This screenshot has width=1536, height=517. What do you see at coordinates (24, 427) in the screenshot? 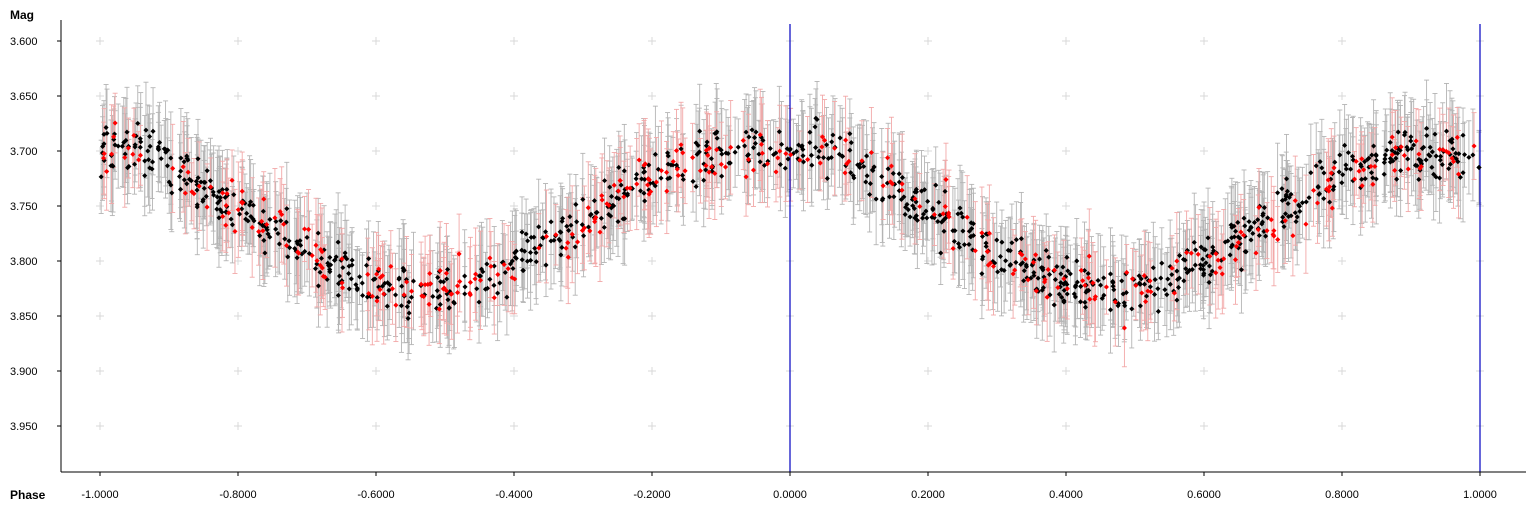
I see `y-tick-label: 3.950` at bounding box center [24, 427].